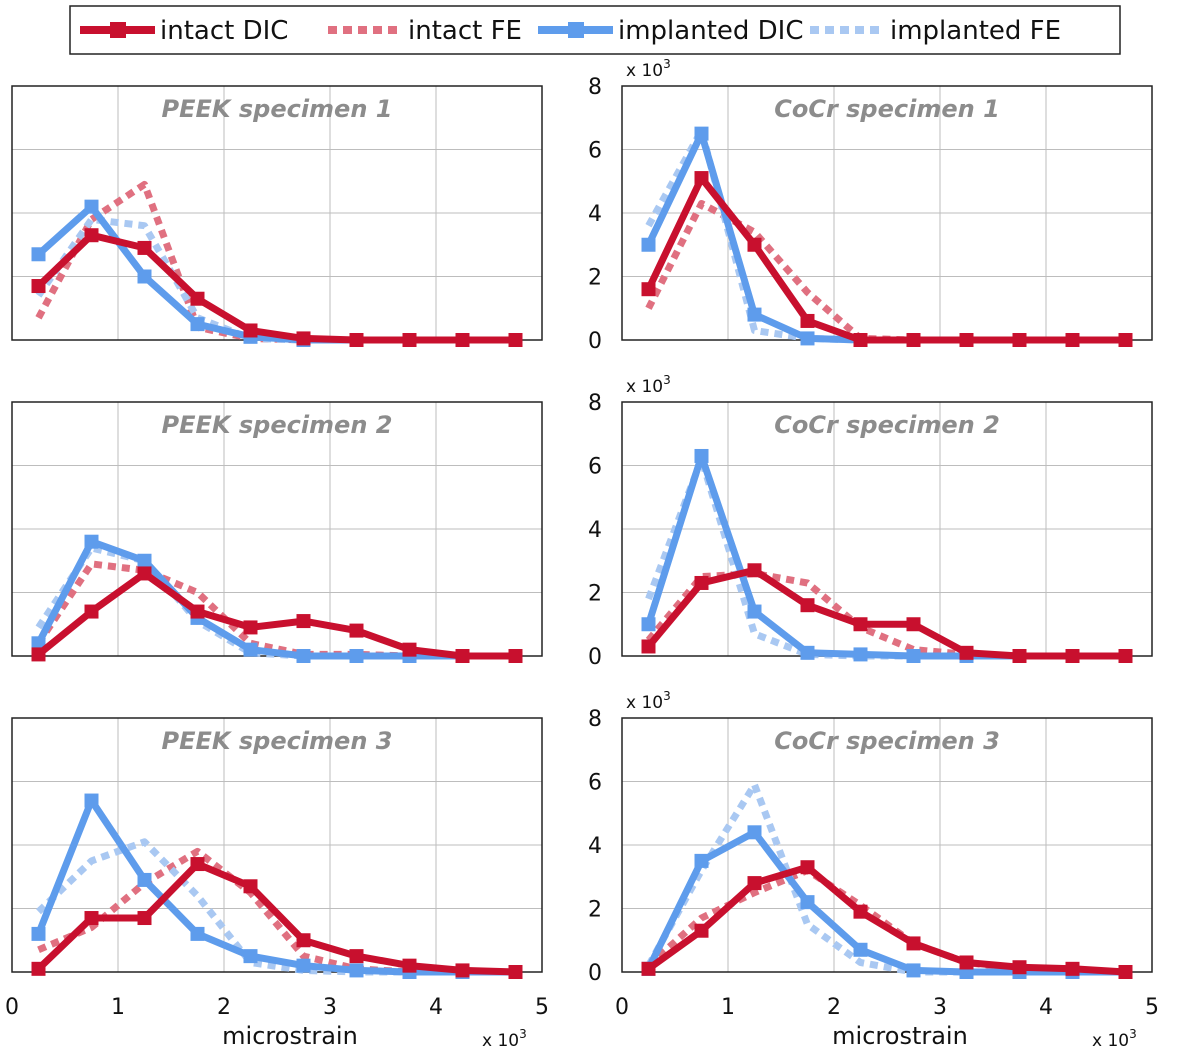 This screenshot has height=1055, width=1186. What do you see at coordinates (504, 1039) in the screenshot?
I see `x-multiplier-left: x 103` at bounding box center [504, 1039].